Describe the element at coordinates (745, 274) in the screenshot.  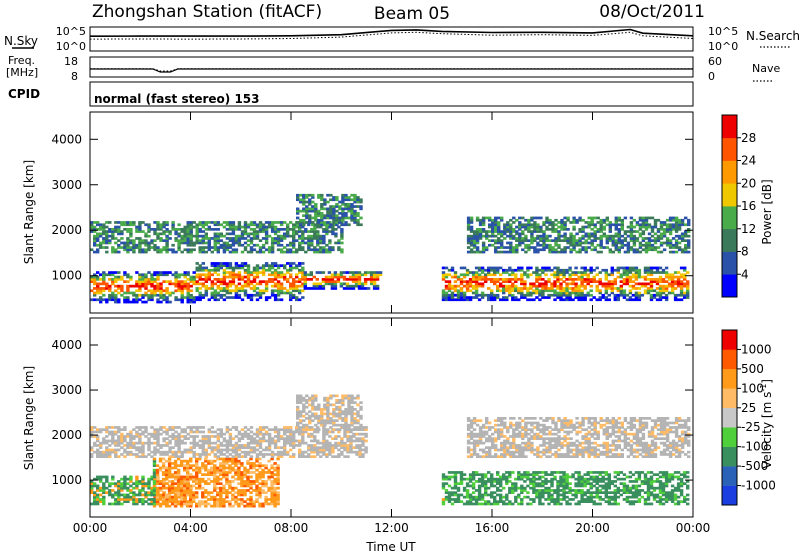
I see `power-colorbar-tick-label: 4` at that location.